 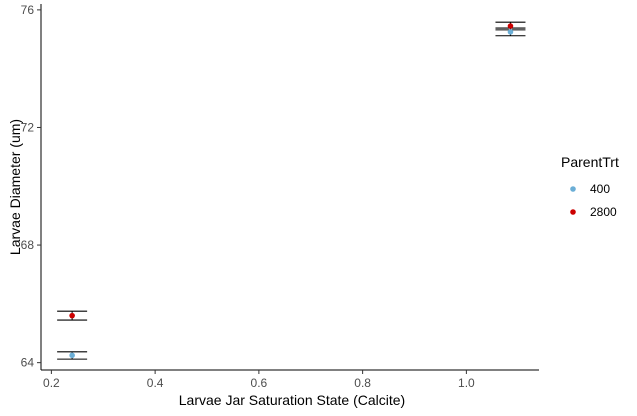 What do you see at coordinates (51, 383) in the screenshot?
I see `x-tick-label: 0.2` at bounding box center [51, 383].